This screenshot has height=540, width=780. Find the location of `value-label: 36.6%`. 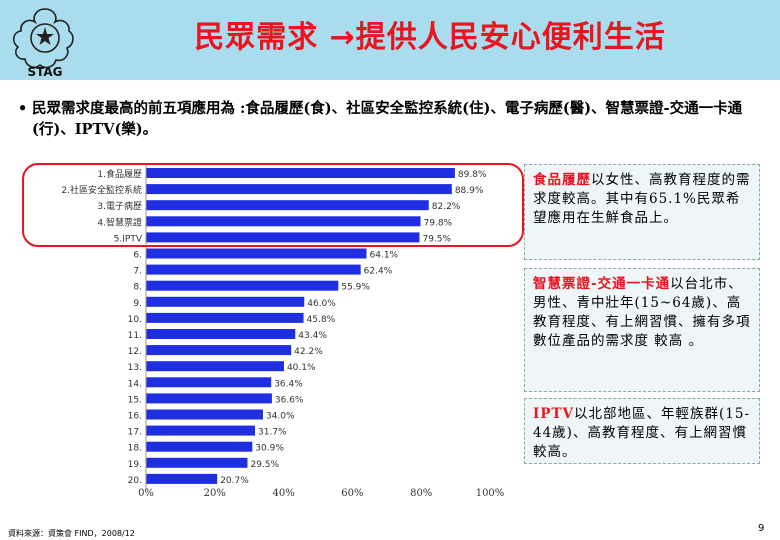

value-label: 36.6% is located at coordinates (289, 400).